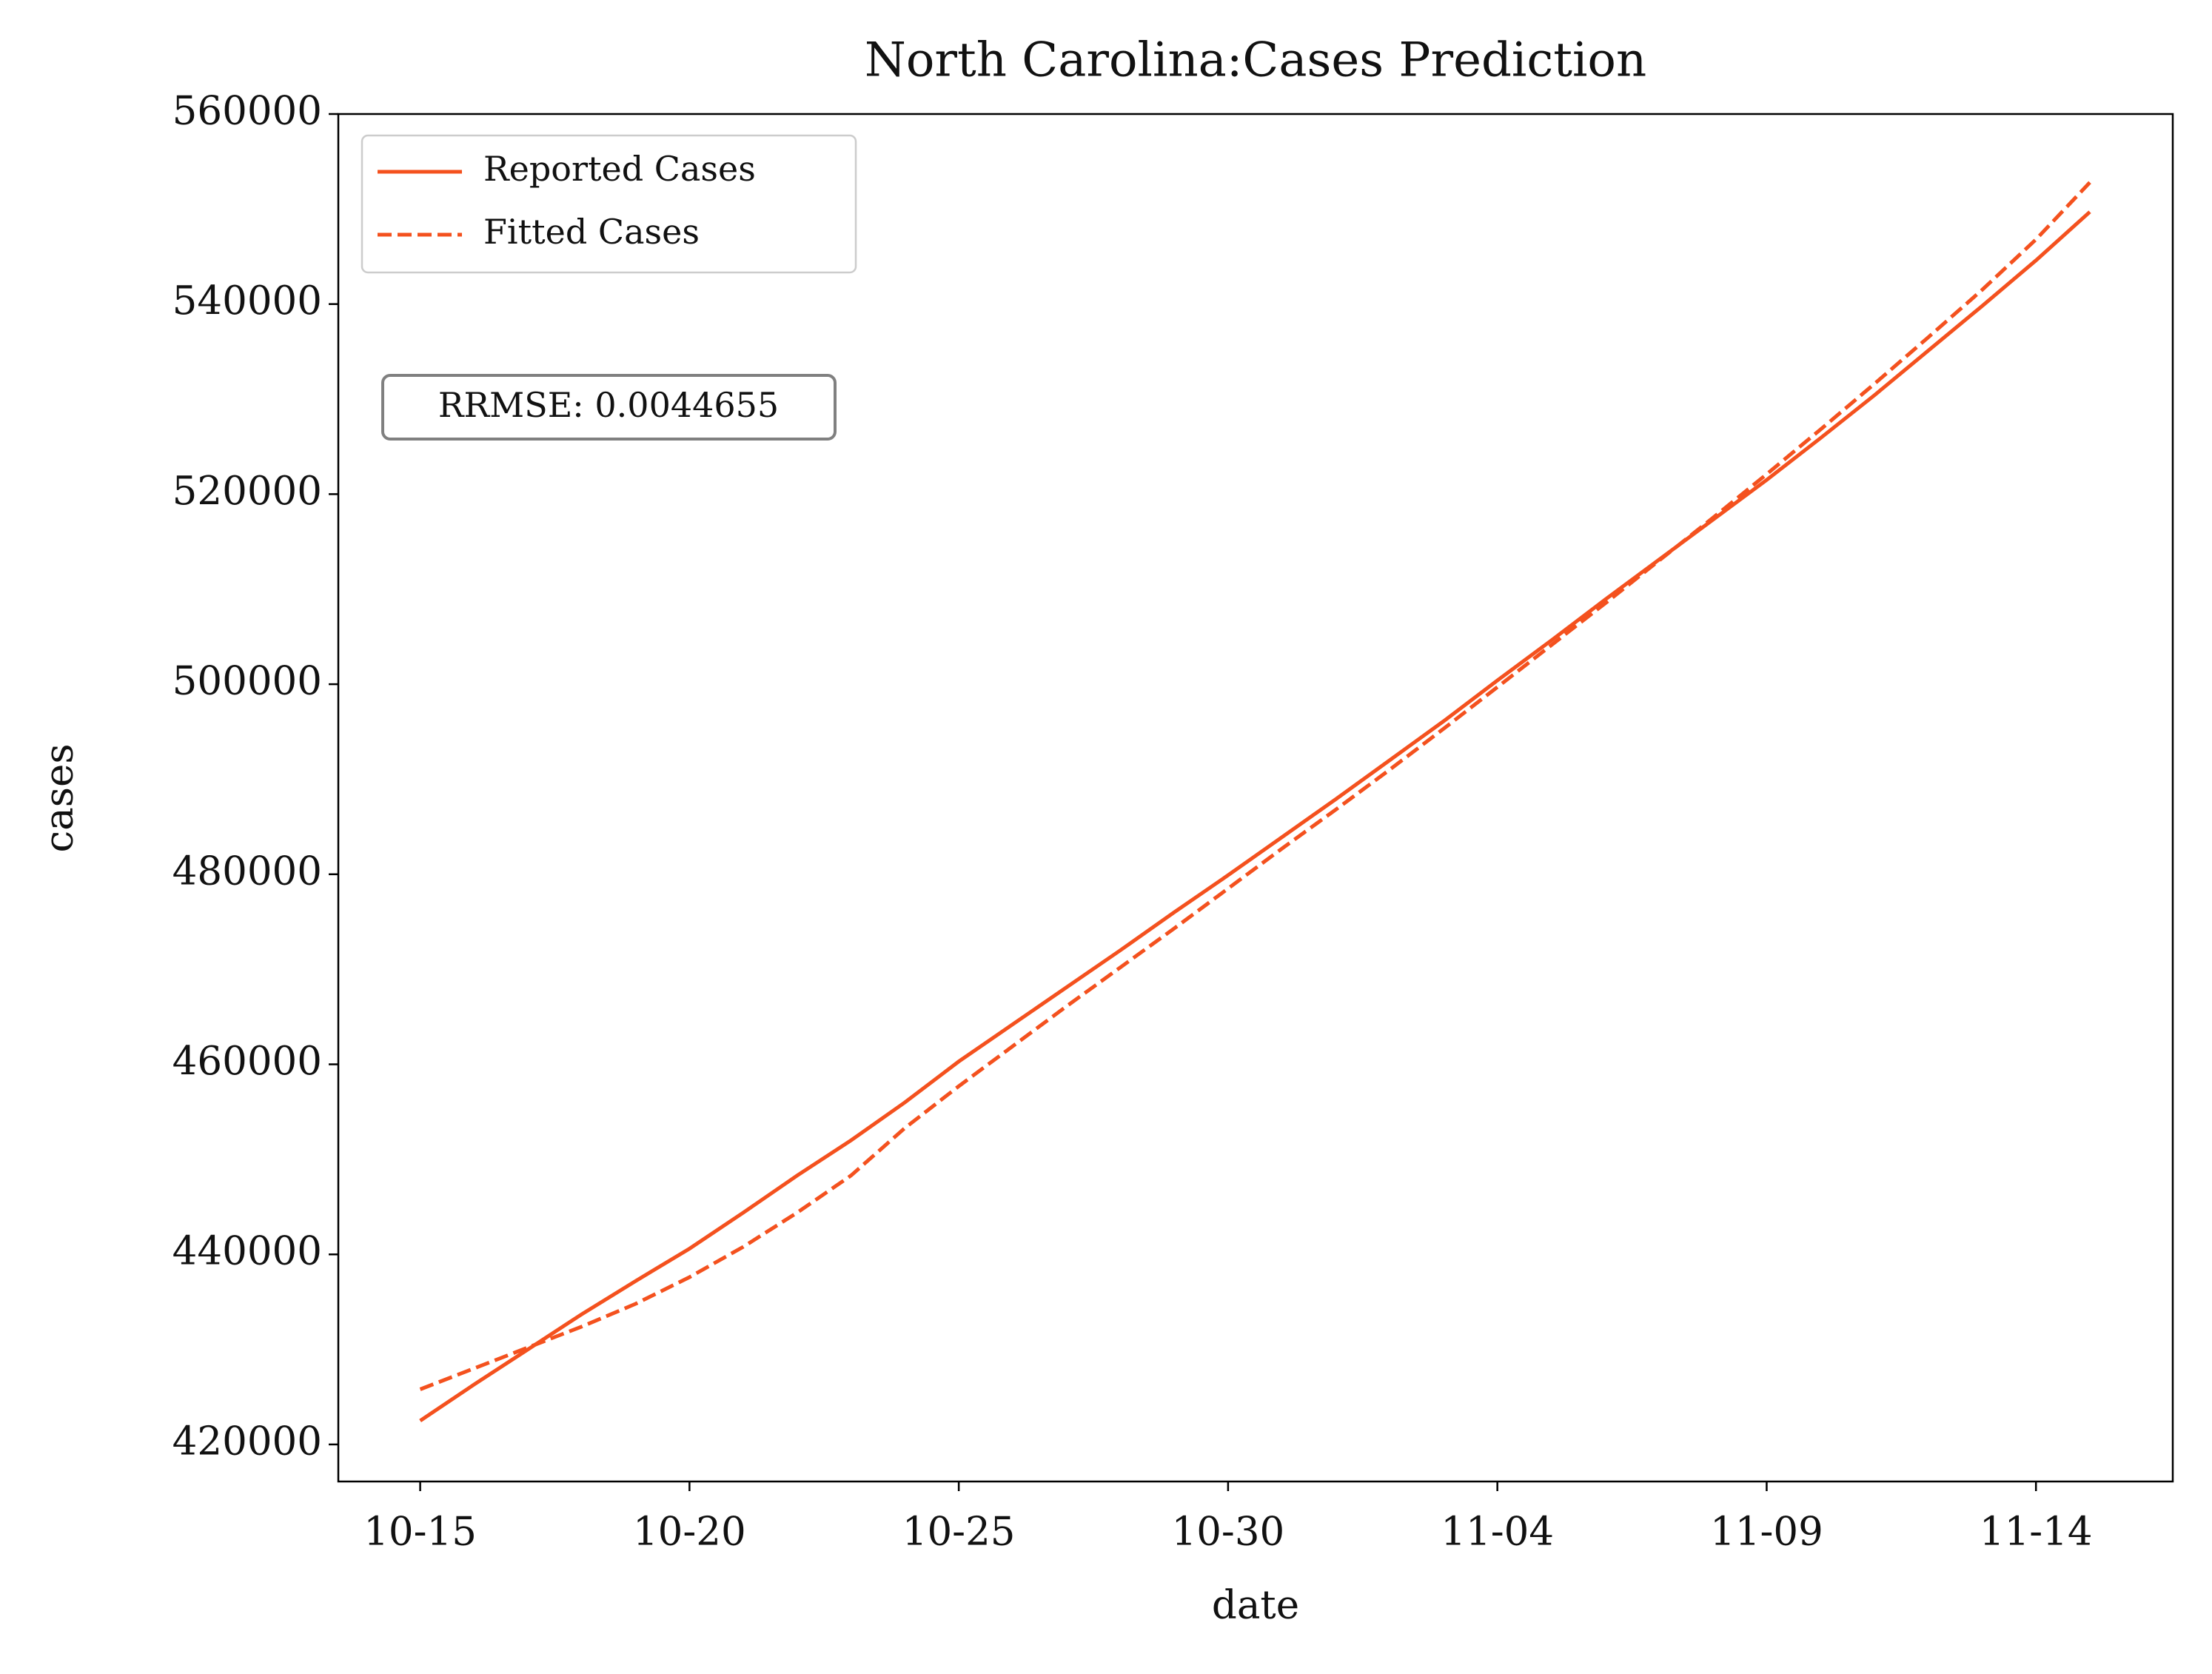 This screenshot has width=2212, height=1674. What do you see at coordinates (609, 204) in the screenshot?
I see `legend-box` at bounding box center [609, 204].